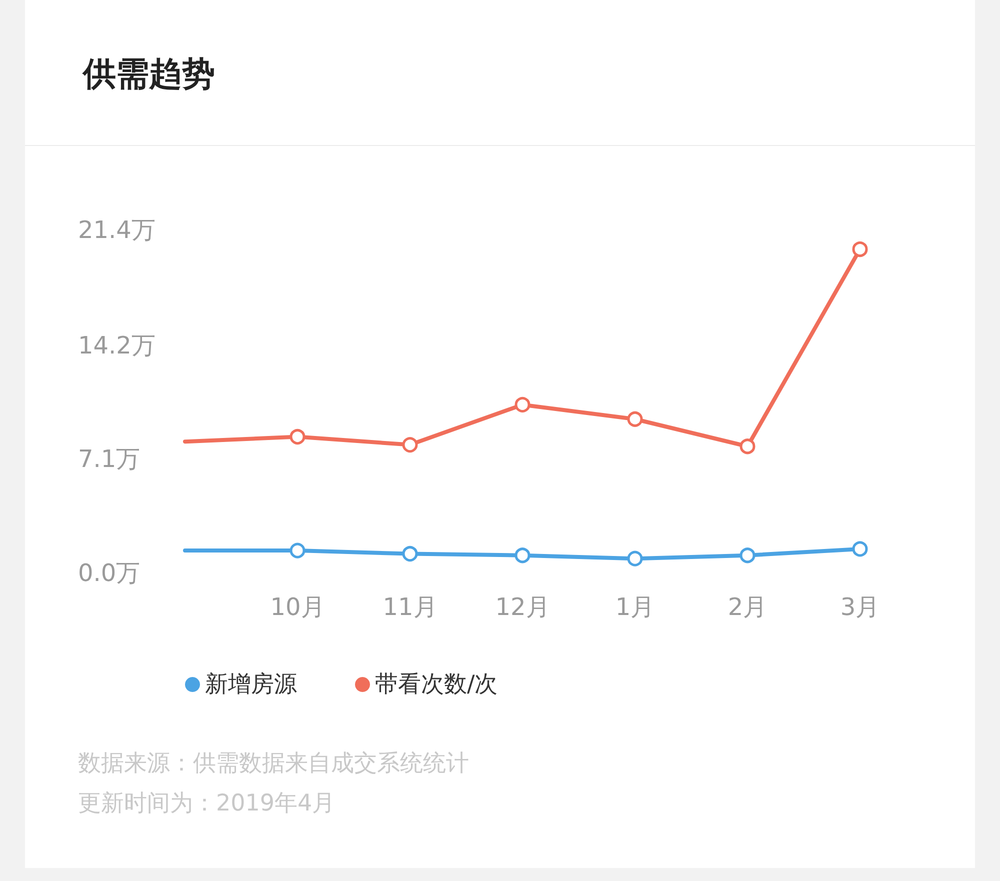  Describe the element at coordinates (109, 459) in the screenshot. I see `y-tick-label: 7.1万` at that location.